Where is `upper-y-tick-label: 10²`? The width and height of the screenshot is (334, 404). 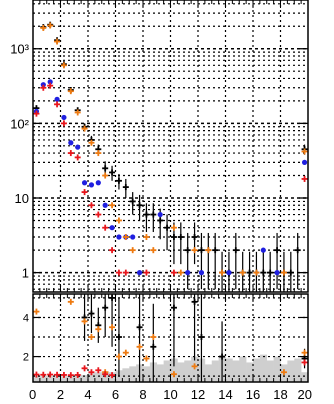
upper-y-tick-label: 10² is located at coordinates (19, 123).